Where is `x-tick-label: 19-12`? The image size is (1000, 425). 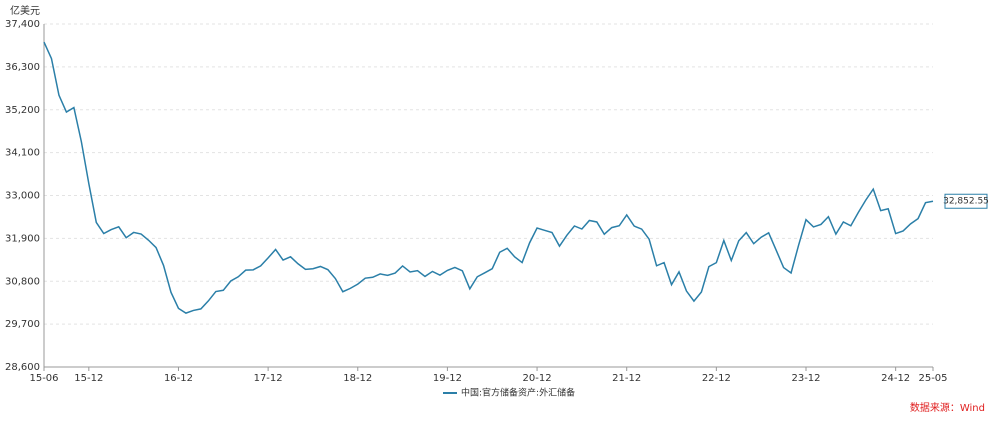
x-tick-label: 19-12 is located at coordinates (447, 378).